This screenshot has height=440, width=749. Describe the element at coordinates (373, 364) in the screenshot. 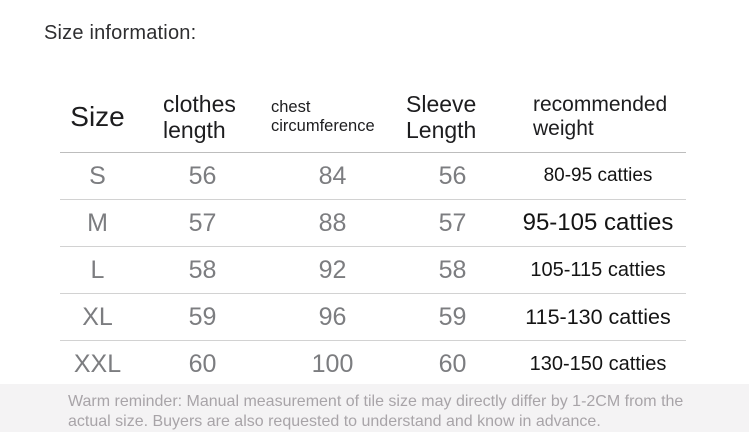

I see `table-row-size-xxl: XXL 60 100 60 130-150 catties` at that location.